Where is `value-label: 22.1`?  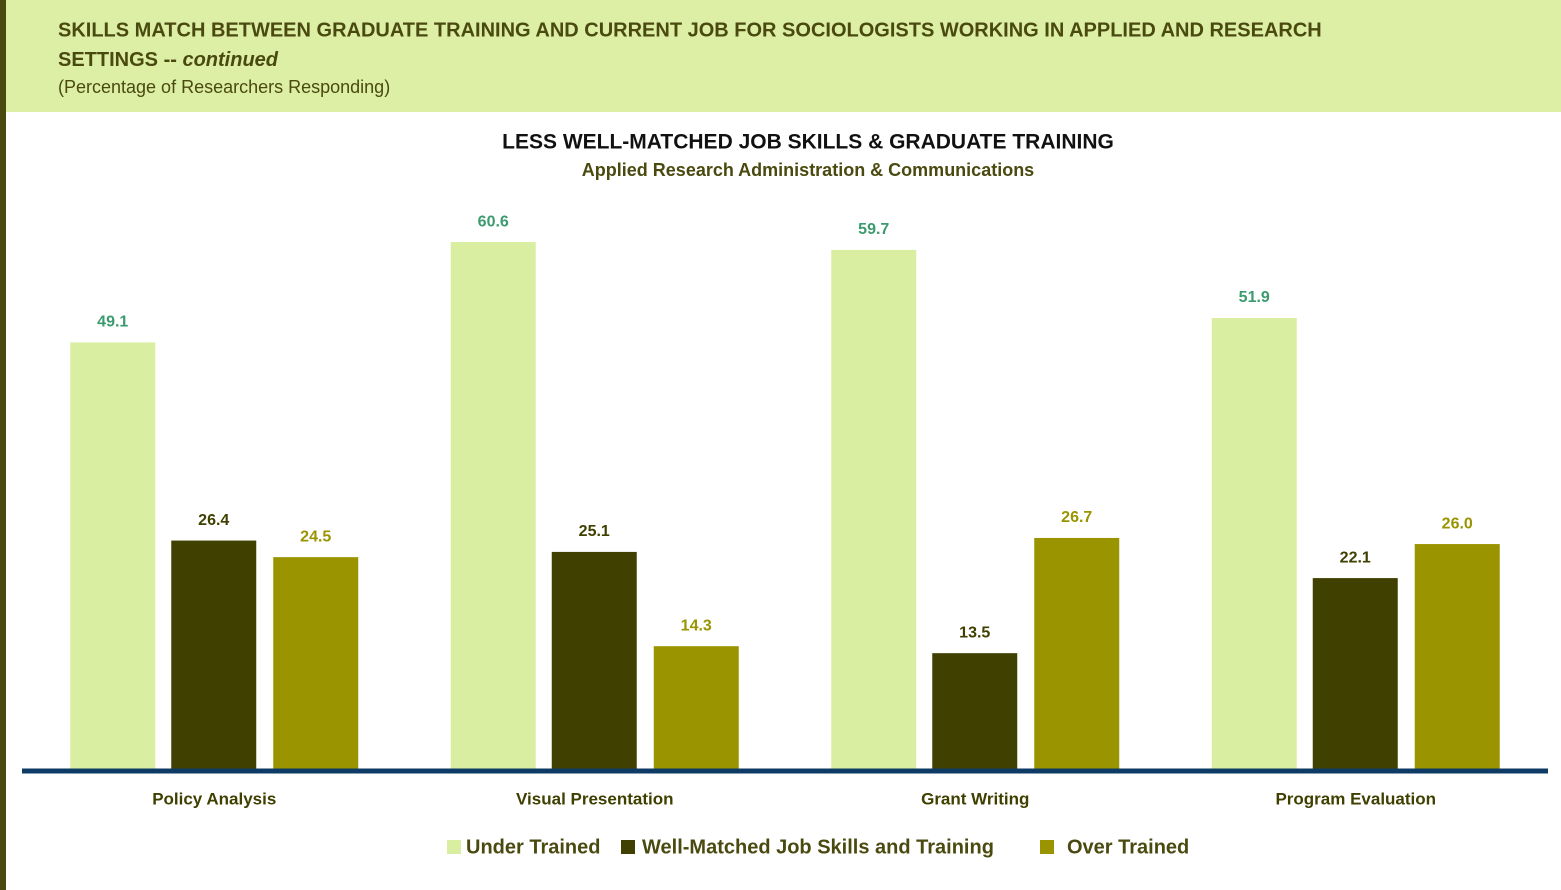 value-label: 22.1 is located at coordinates (1355, 557).